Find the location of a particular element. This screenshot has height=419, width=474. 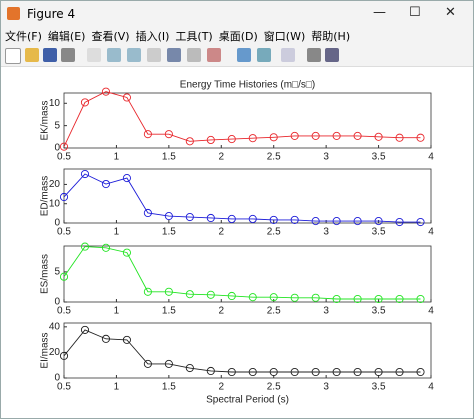

menu-item: 桌面(D) is located at coordinates (238, 36).